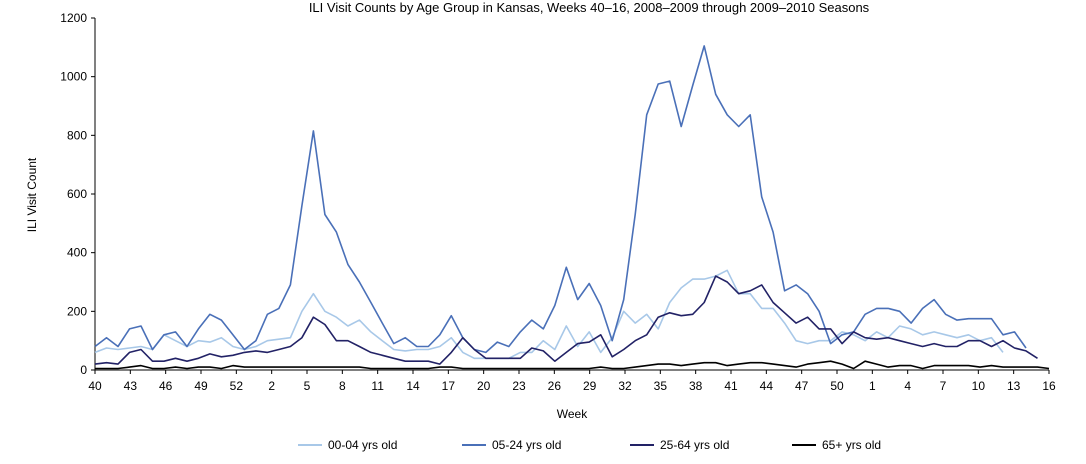 Image resolution: width=1086 pixels, height=464 pixels. I want to click on y-axis-label: ILI Visit Count, so click(32, 194).